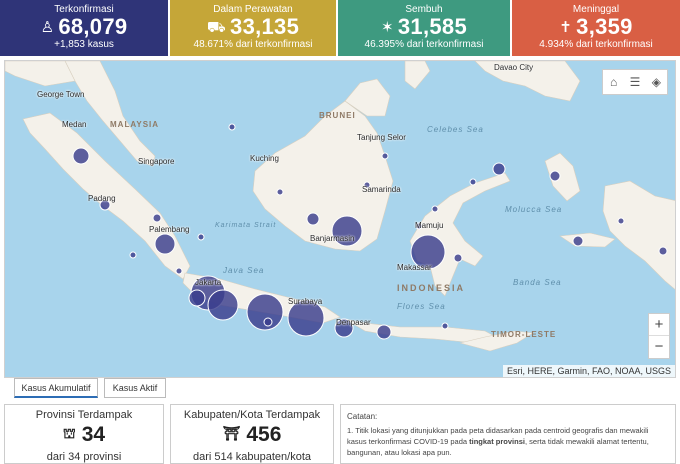  Describe the element at coordinates (458, 258) in the screenshot. I see `bubble-southeast-sulawesi` at that location.